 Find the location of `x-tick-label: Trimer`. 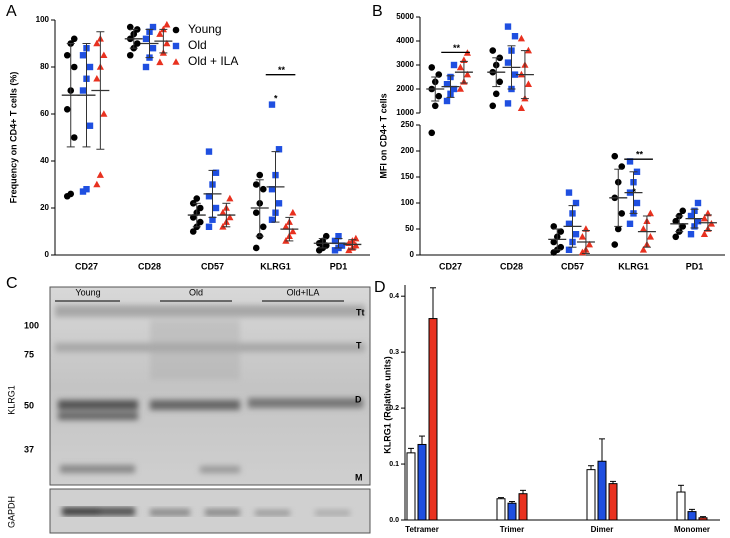

x-tick-label: Trimer is located at coordinates (512, 529).